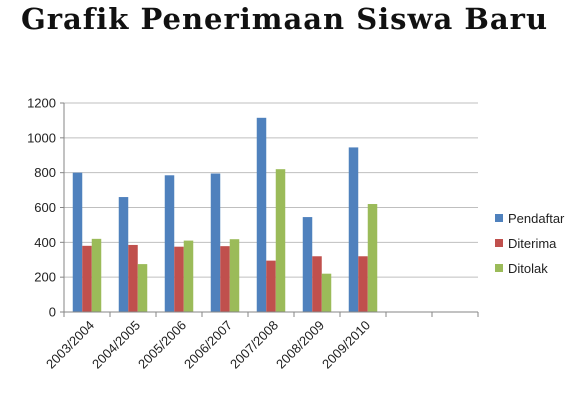 The width and height of the screenshot is (569, 417). What do you see at coordinates (536, 218) in the screenshot?
I see `legend-label-pendaftar: Pendaftar` at bounding box center [536, 218].